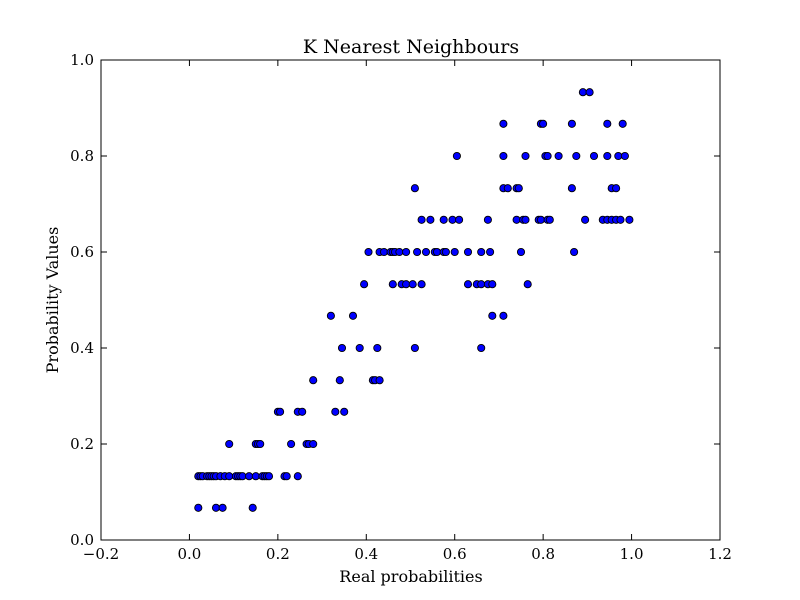  What do you see at coordinates (455, 554) in the screenshot?
I see `x-tick-label: 0.6` at bounding box center [455, 554].